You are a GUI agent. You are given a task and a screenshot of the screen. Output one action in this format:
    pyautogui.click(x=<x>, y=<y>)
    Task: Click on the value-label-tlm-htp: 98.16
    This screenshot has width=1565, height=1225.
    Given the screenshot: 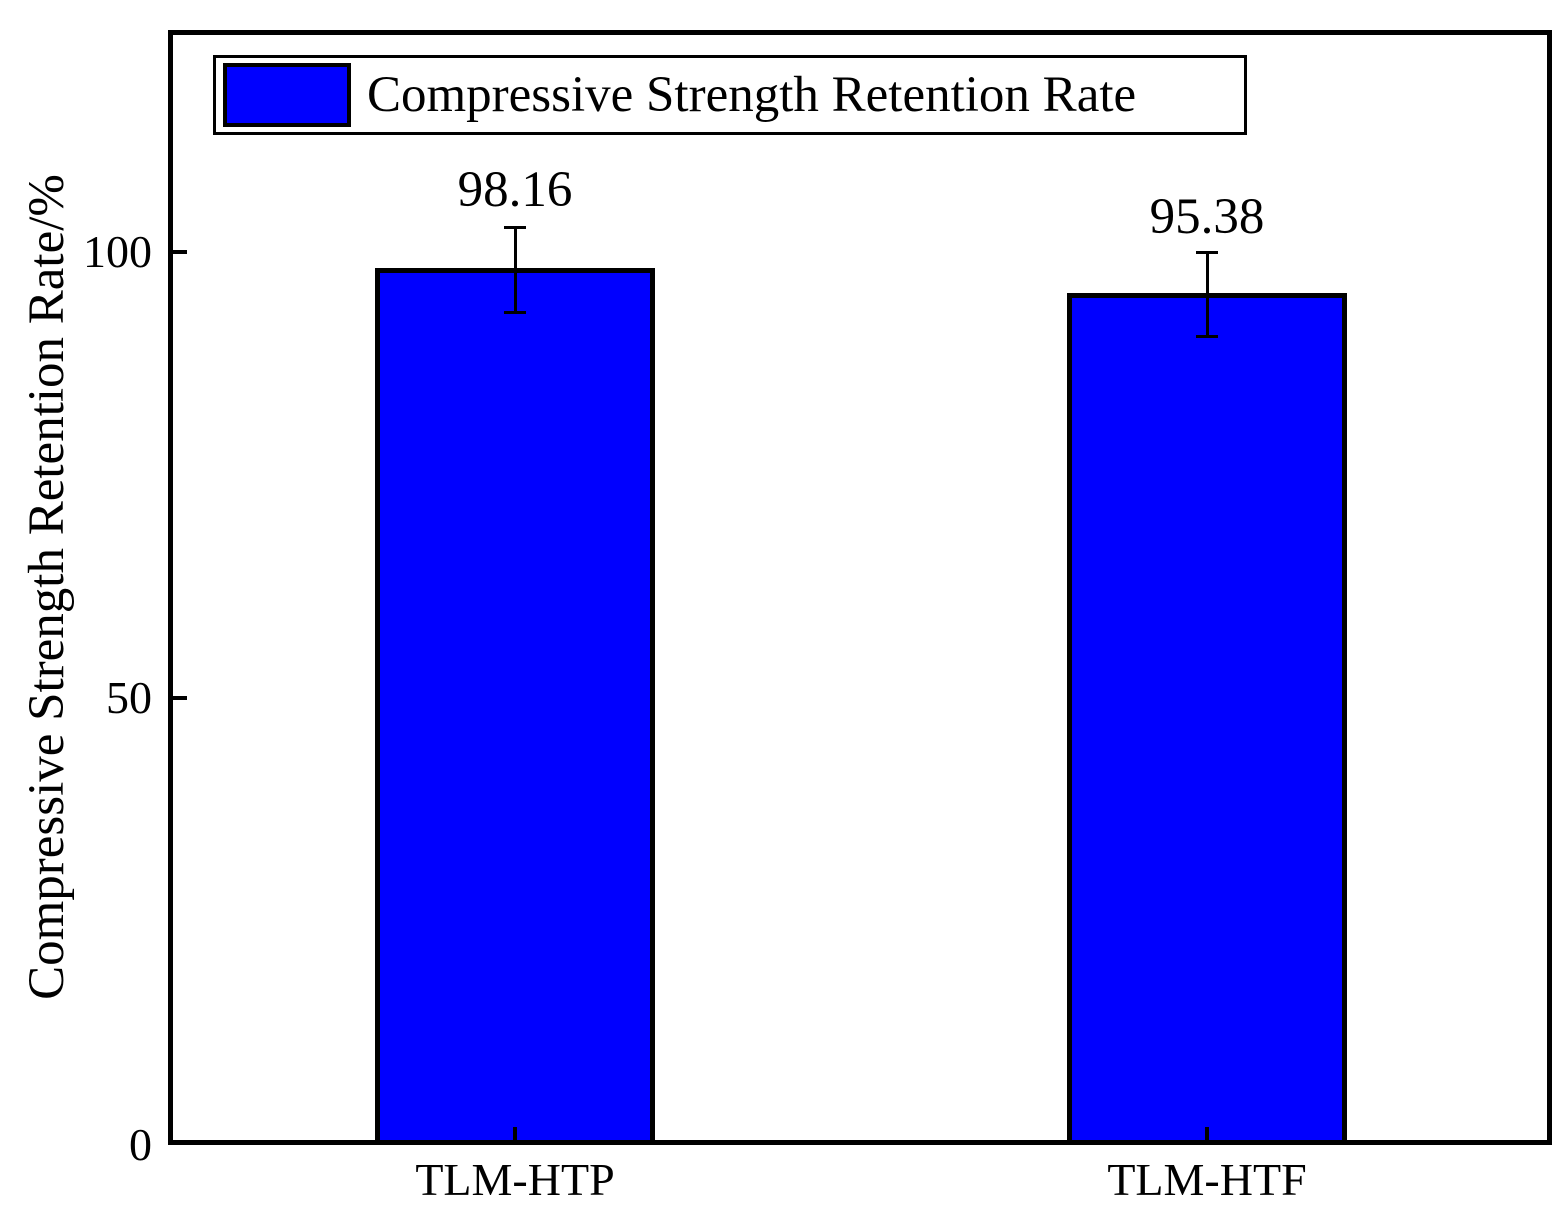 What is the action you would take?
    pyautogui.click(x=515, y=190)
    